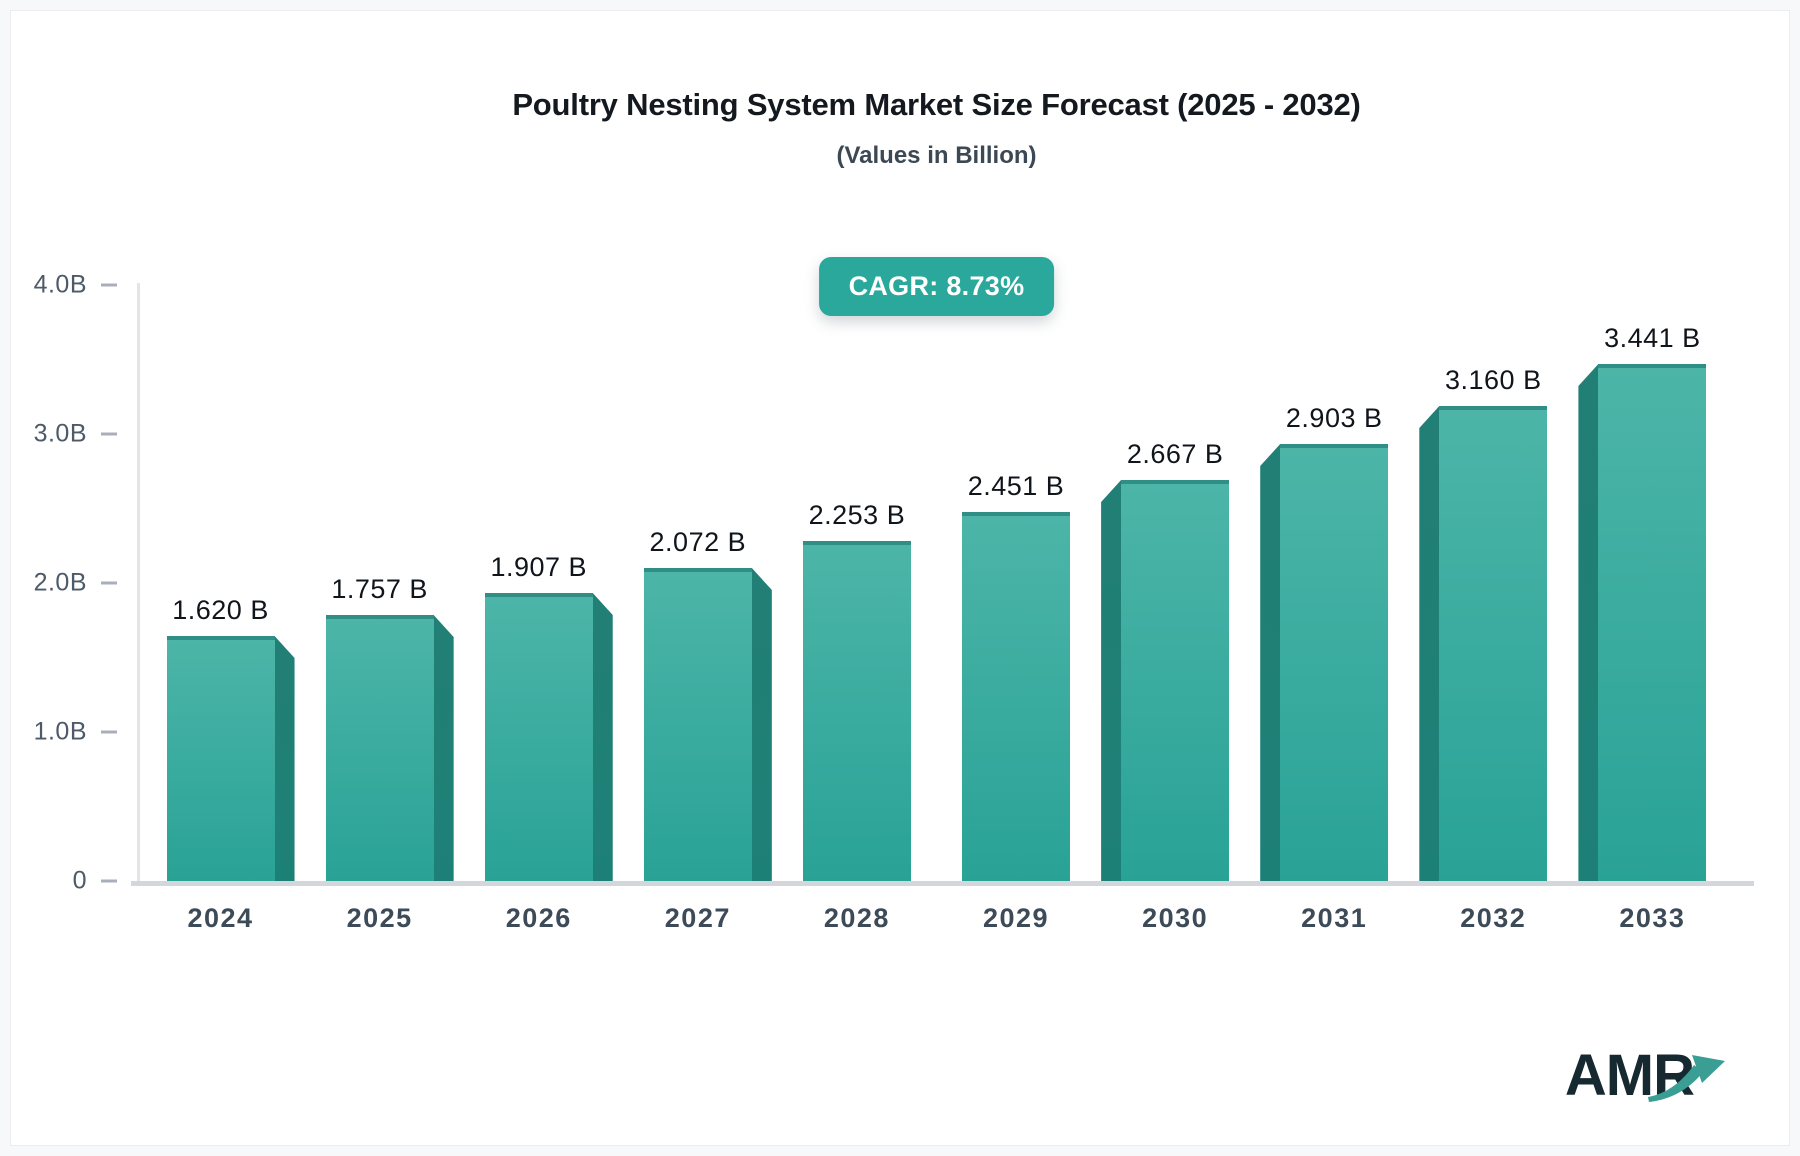  What do you see at coordinates (548, 716) in the screenshot?
I see `bar-2026: 1.907 B` at bounding box center [548, 716].